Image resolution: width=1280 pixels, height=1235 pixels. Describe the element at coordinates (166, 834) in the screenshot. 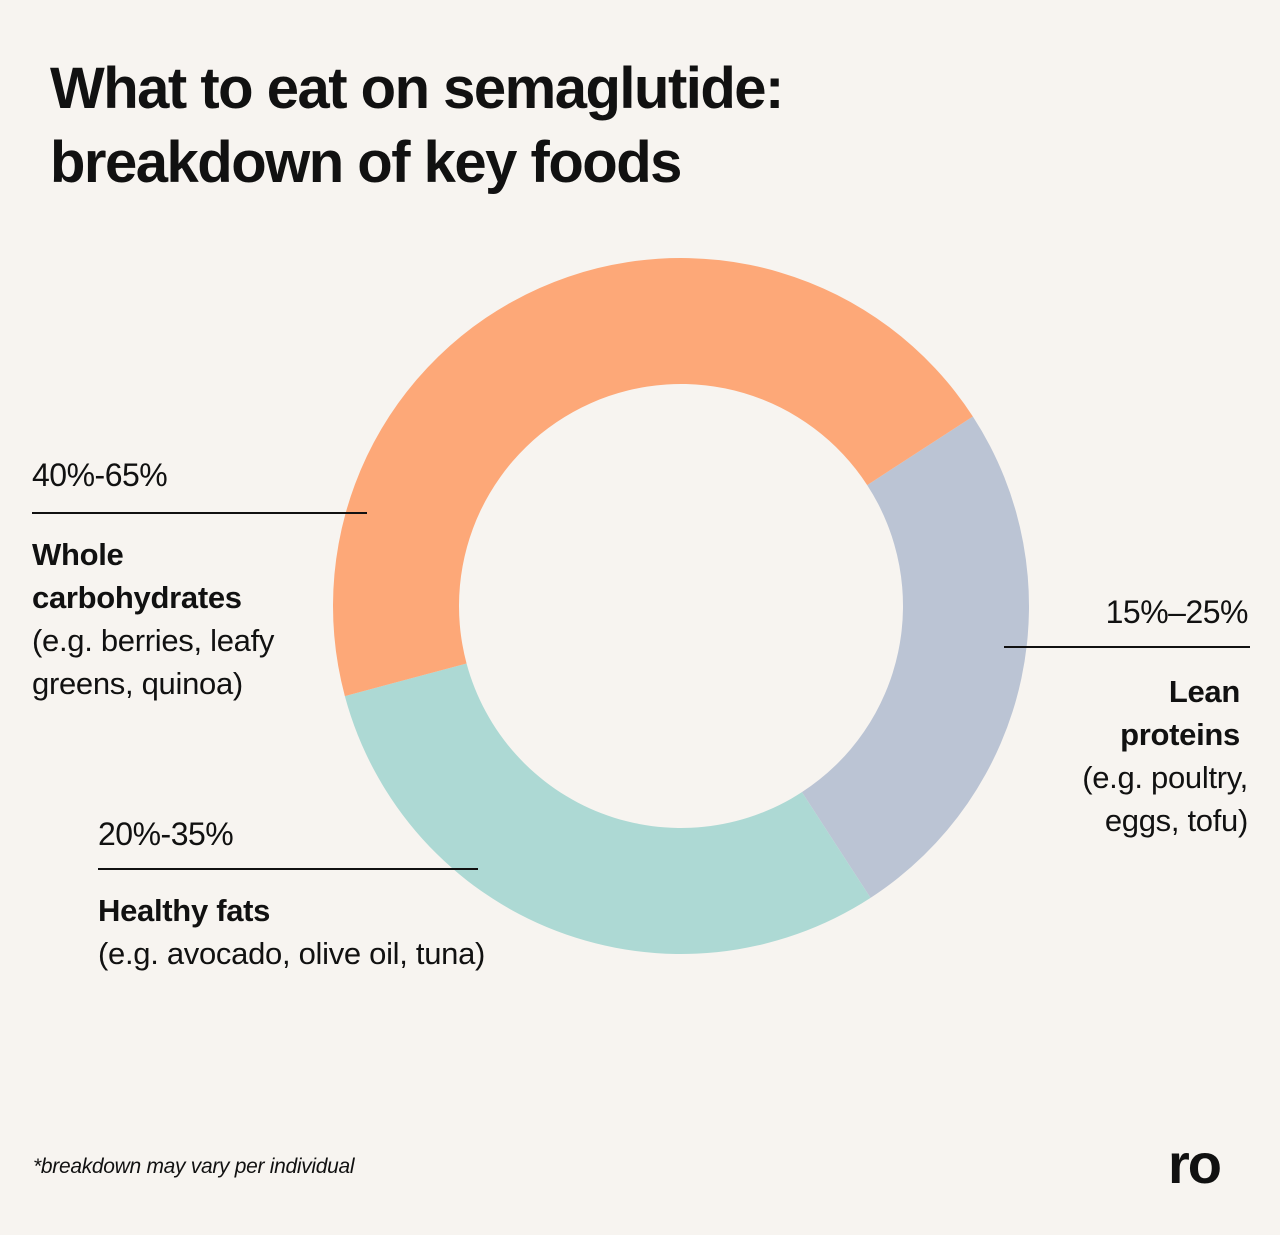

I see `fats-range-label: 20%-35%` at that location.